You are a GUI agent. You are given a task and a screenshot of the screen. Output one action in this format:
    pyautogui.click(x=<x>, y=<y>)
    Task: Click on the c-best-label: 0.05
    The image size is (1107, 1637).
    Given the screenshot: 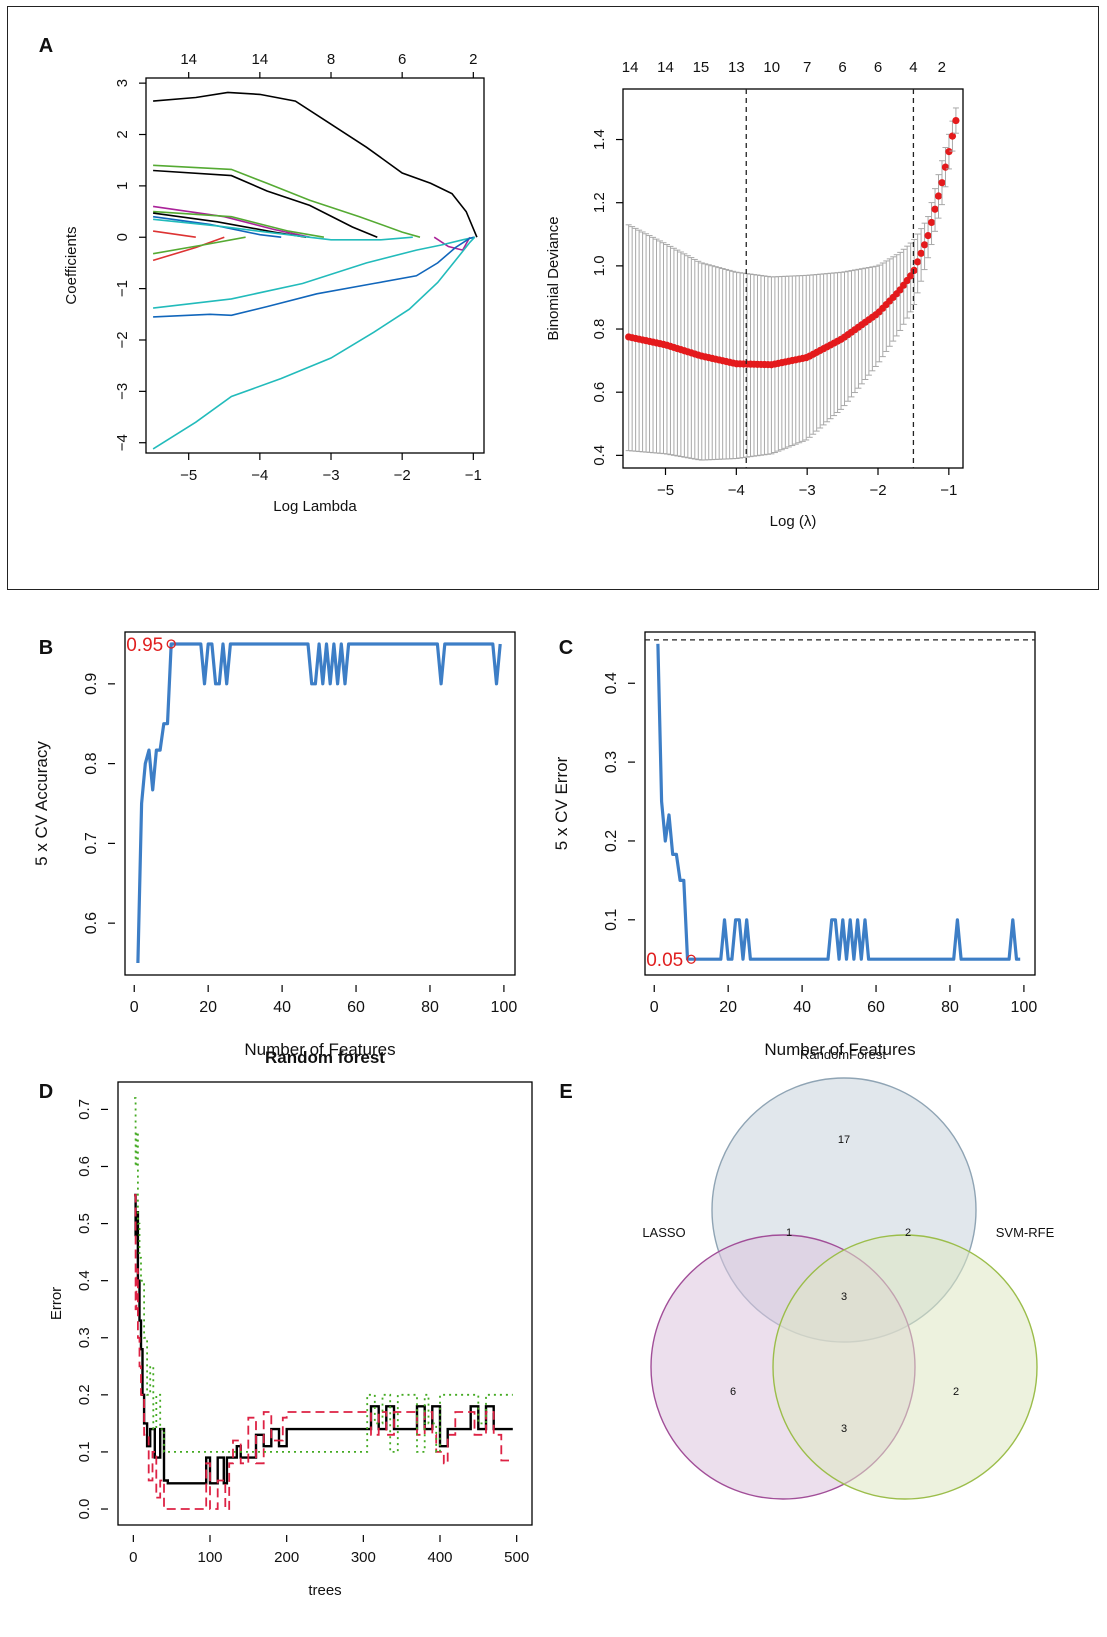 What is the action you would take?
    pyautogui.click(x=664, y=960)
    